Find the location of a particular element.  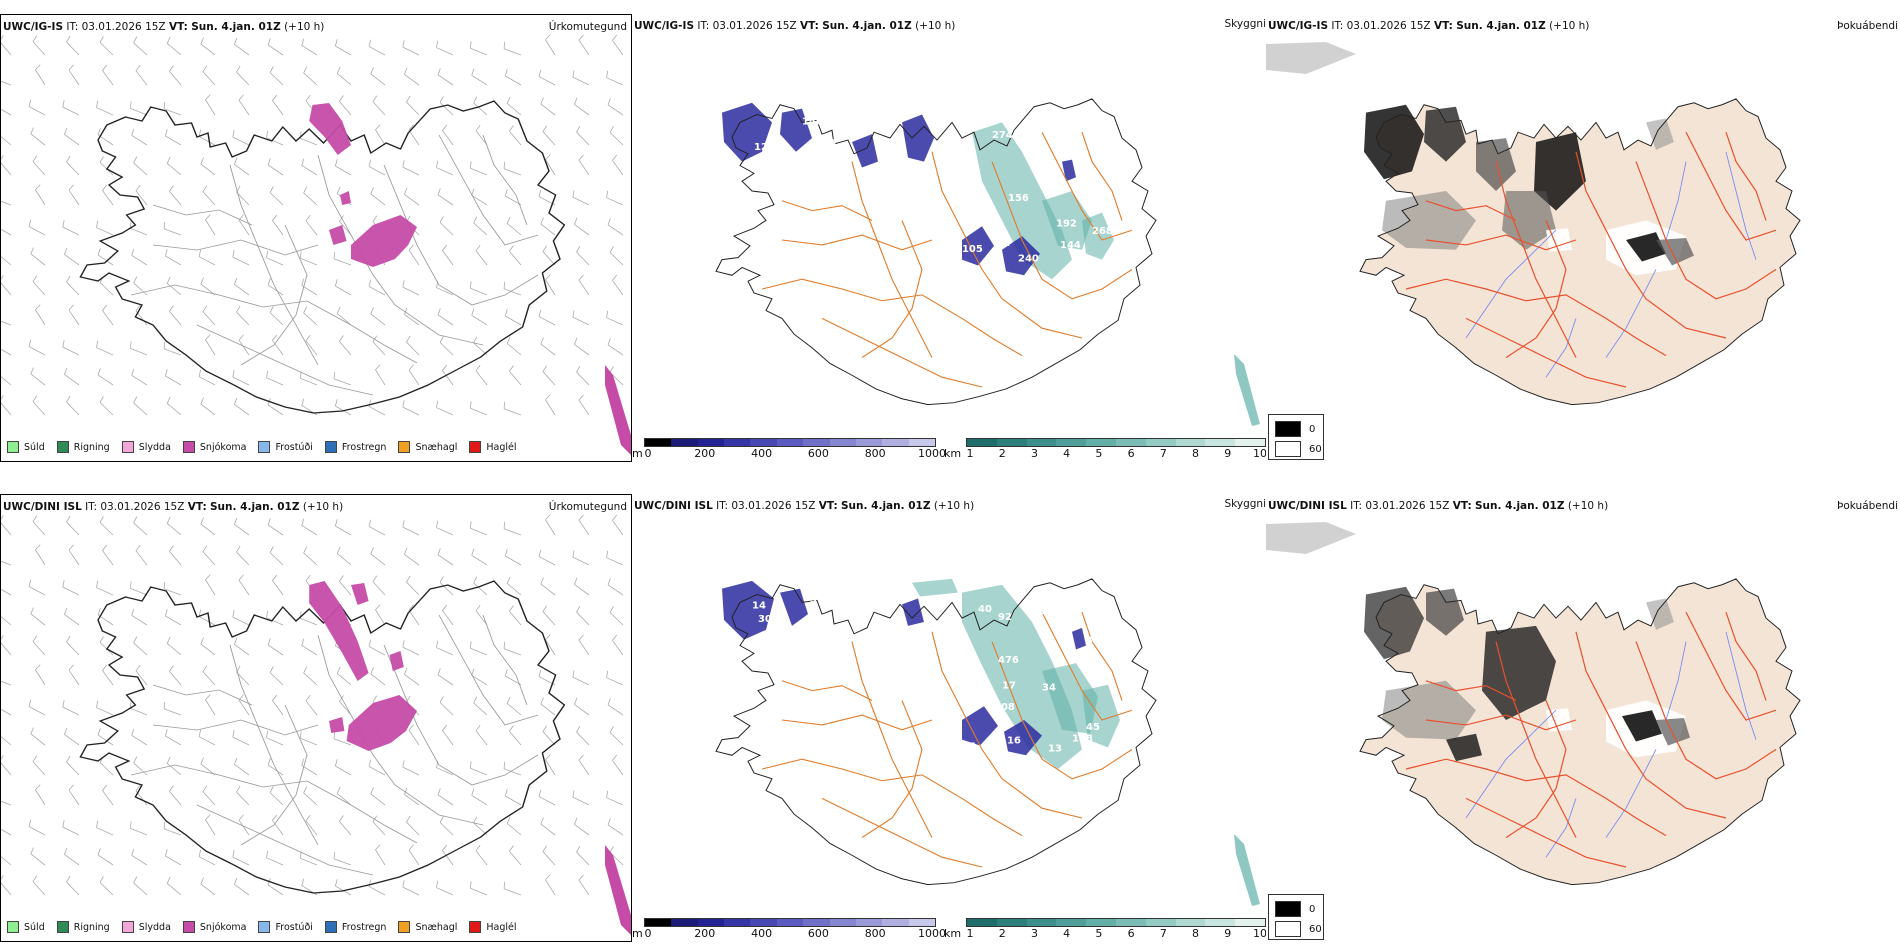

legend-swatch is located at coordinates (330, 927).